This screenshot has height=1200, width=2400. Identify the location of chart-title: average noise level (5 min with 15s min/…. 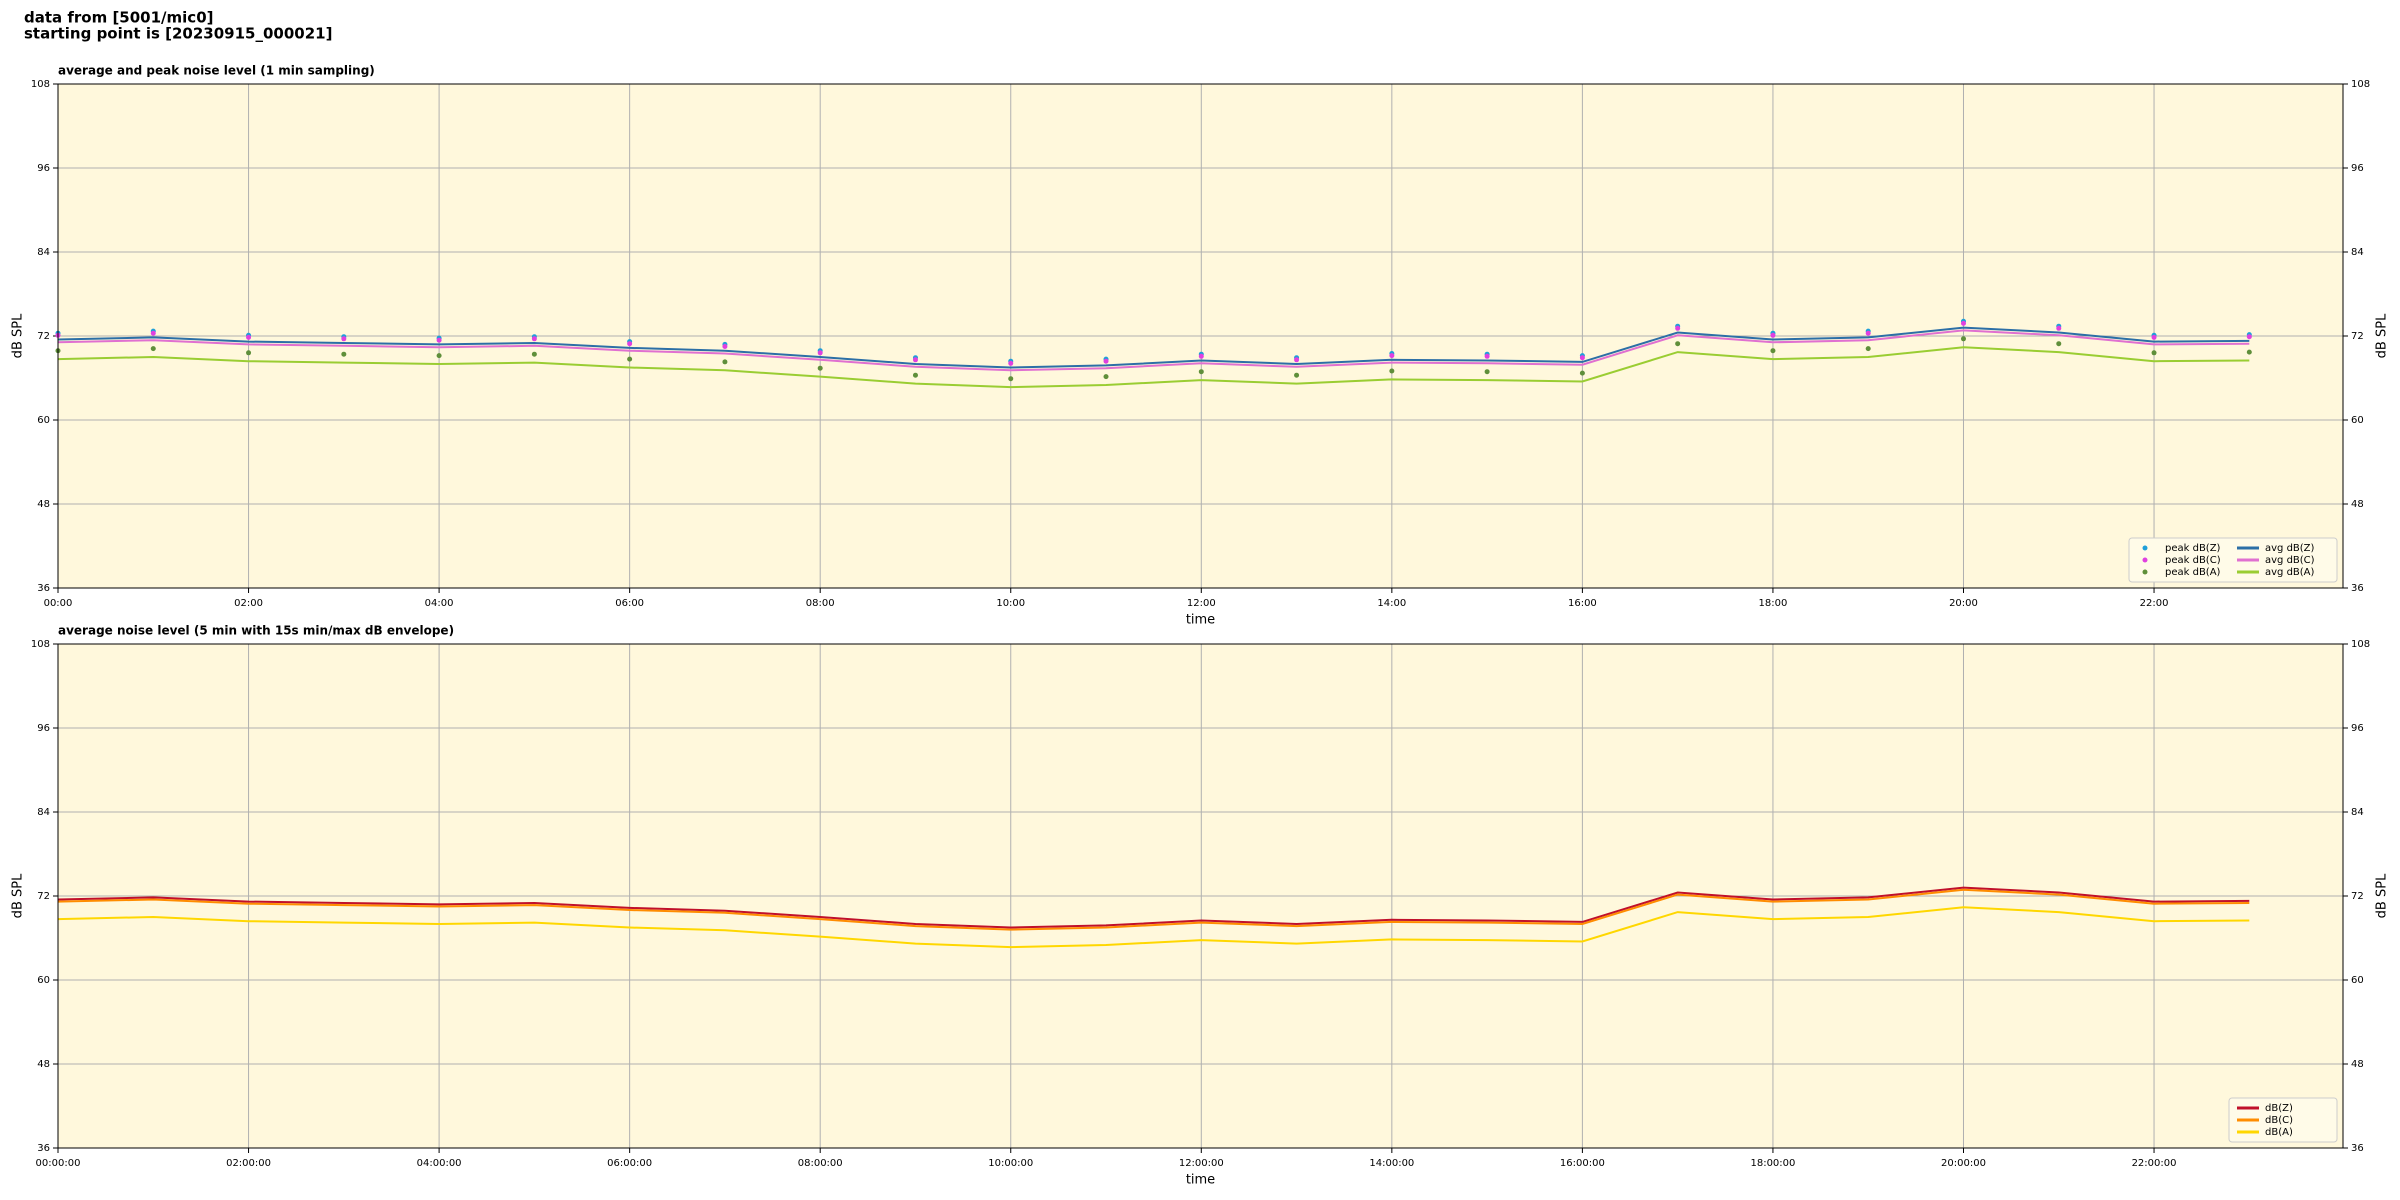
(256, 631).